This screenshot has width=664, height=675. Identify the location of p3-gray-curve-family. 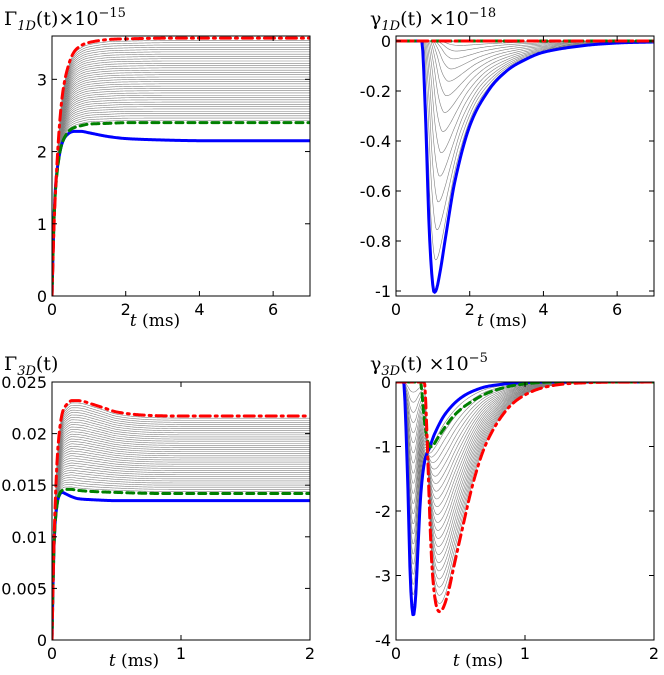
(181, 521).